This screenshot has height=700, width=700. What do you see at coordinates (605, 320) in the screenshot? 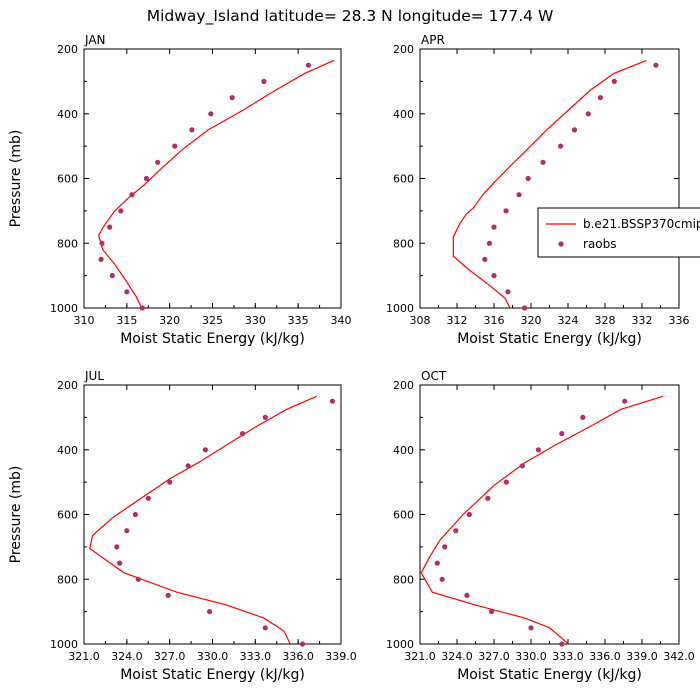
I see `x-tick-label: 328` at bounding box center [605, 320].